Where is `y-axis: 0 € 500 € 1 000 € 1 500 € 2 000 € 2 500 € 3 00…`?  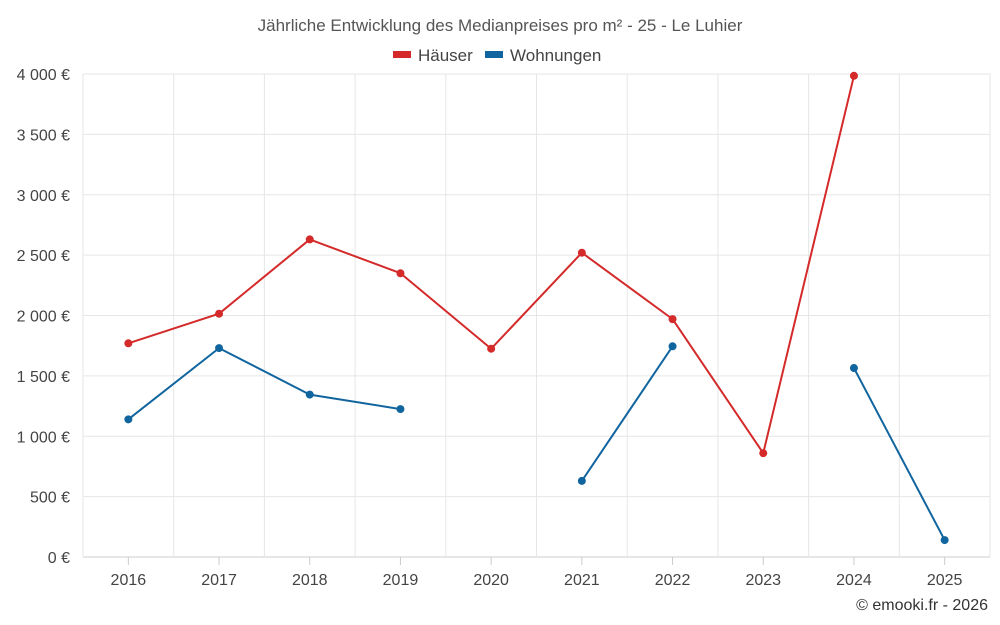
y-axis: 0 € 500 € 1 000 € 1 500 € 2 000 € 2 500 € 3 00… is located at coordinates (43, 317).